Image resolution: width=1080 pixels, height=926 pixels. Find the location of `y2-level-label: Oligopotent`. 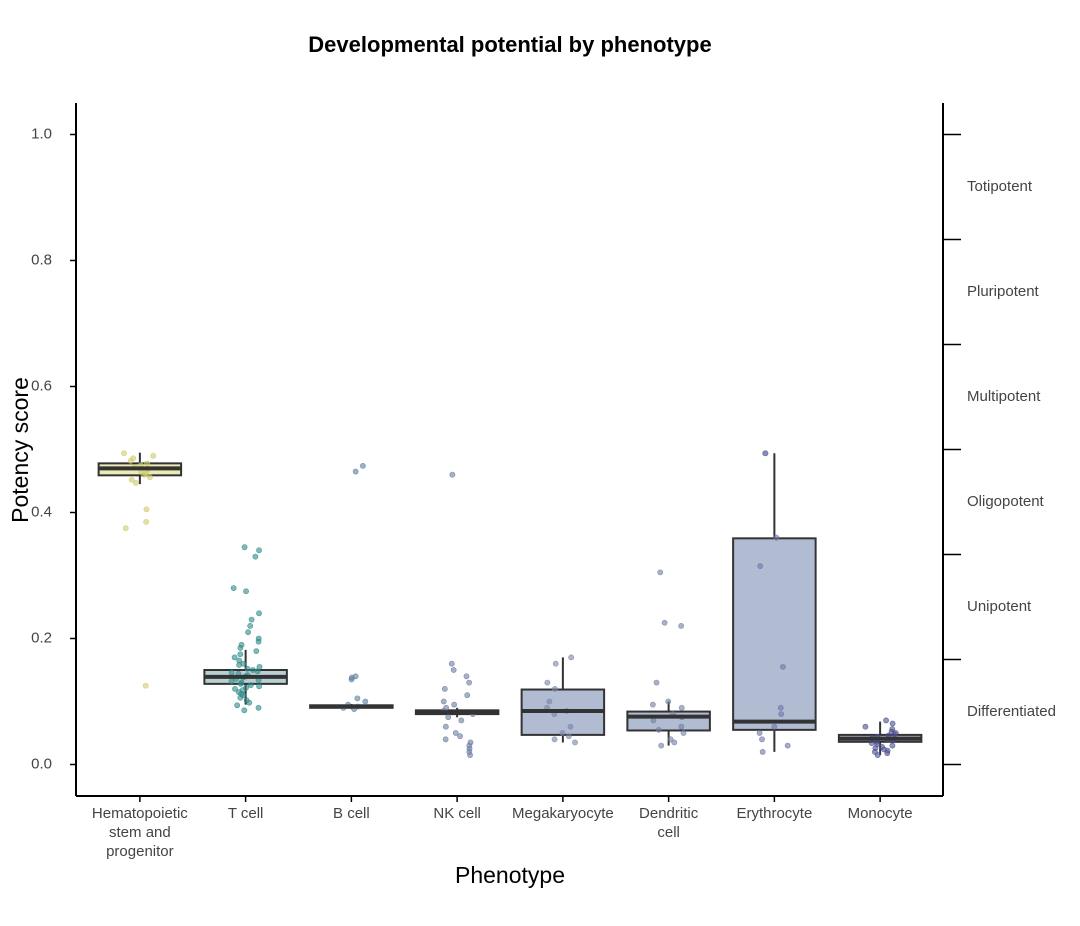

y2-level-label: Oligopotent is located at coordinates (1006, 501).